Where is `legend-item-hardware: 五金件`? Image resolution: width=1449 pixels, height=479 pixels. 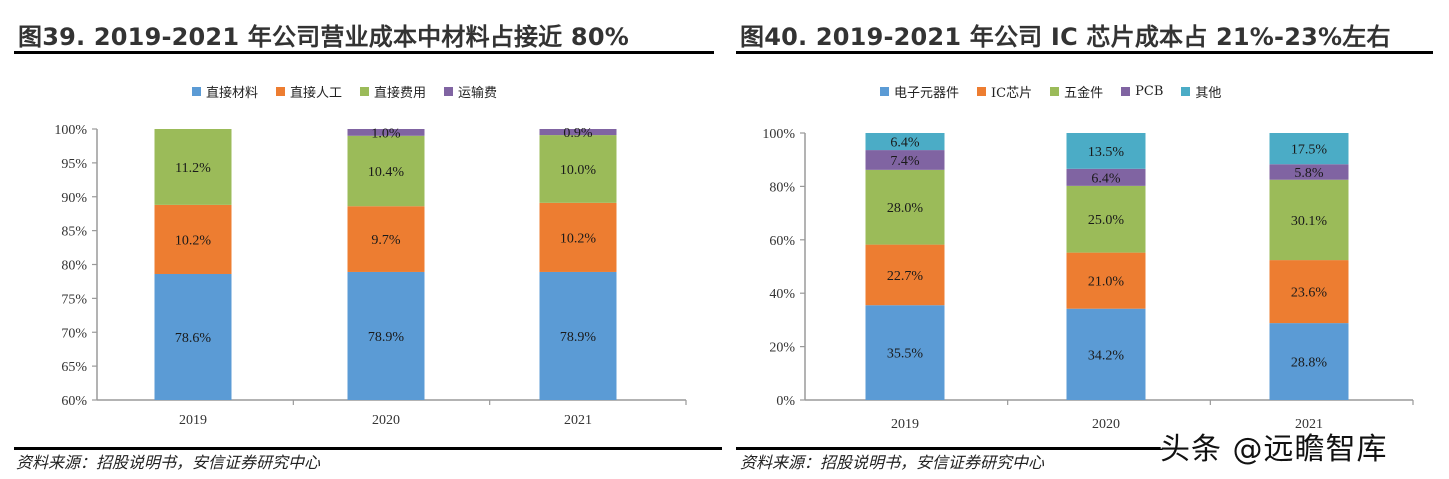
legend-item-hardware: 五金件 is located at coordinates (1076, 91).